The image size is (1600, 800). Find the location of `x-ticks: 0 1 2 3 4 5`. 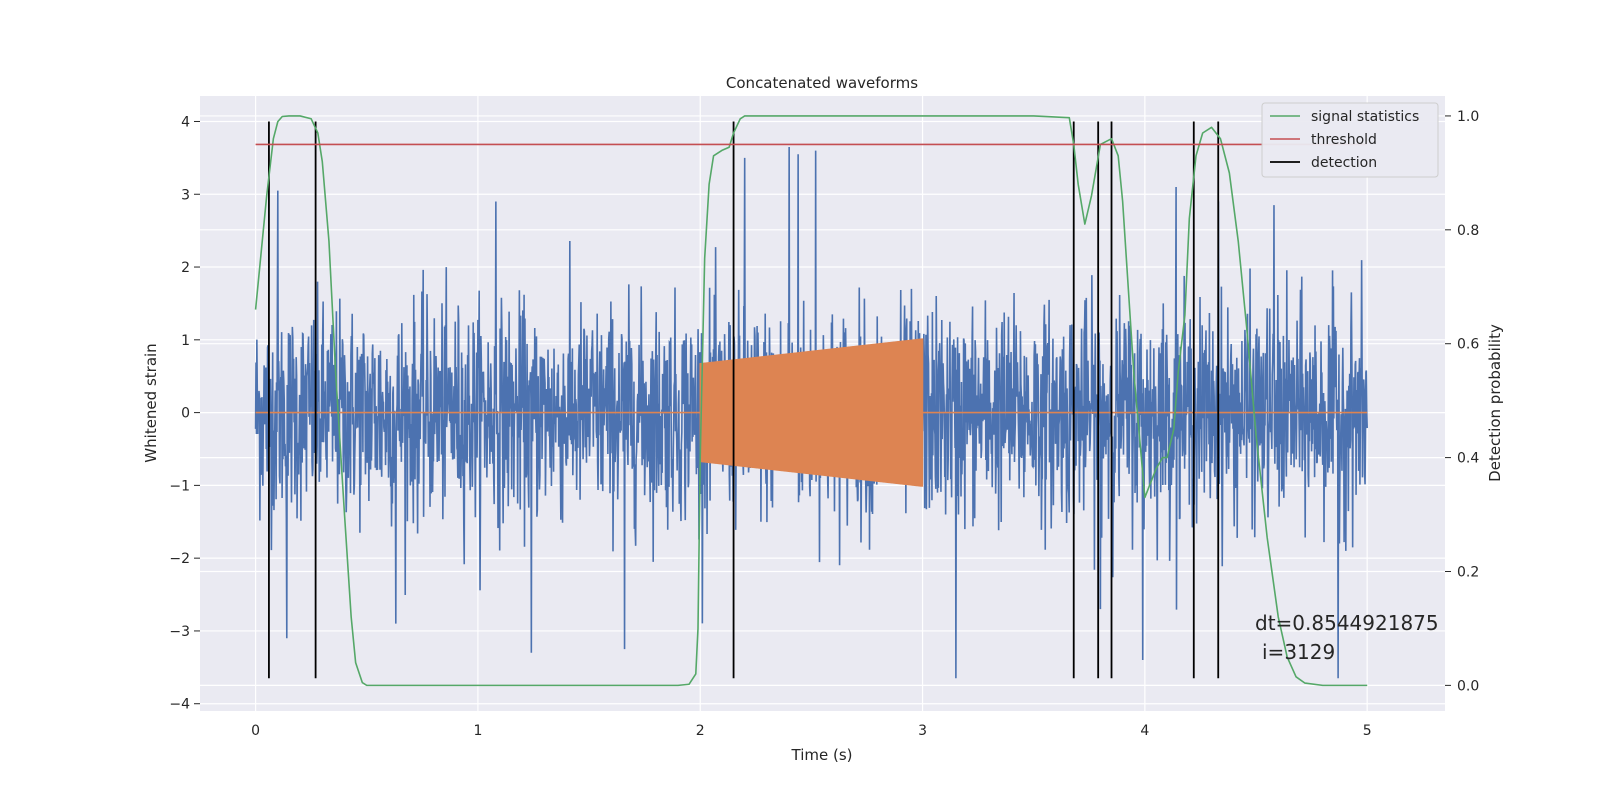

x-ticks: 0 1 2 3 4 5 is located at coordinates (811, 731).